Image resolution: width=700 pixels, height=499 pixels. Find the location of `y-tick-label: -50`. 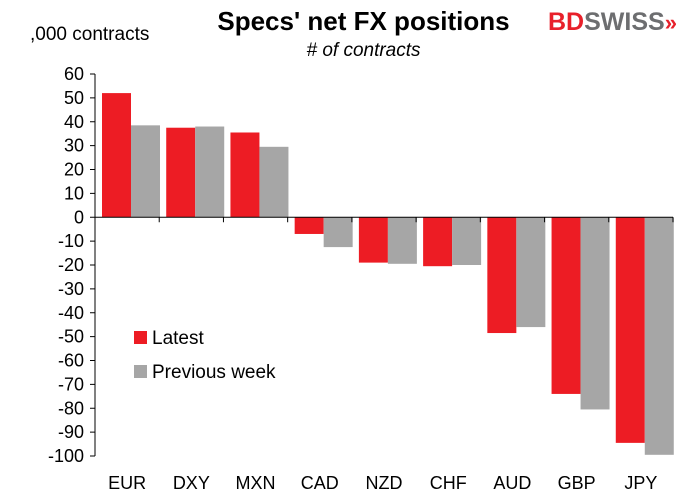

y-tick-label: -50 is located at coordinates (71, 337).